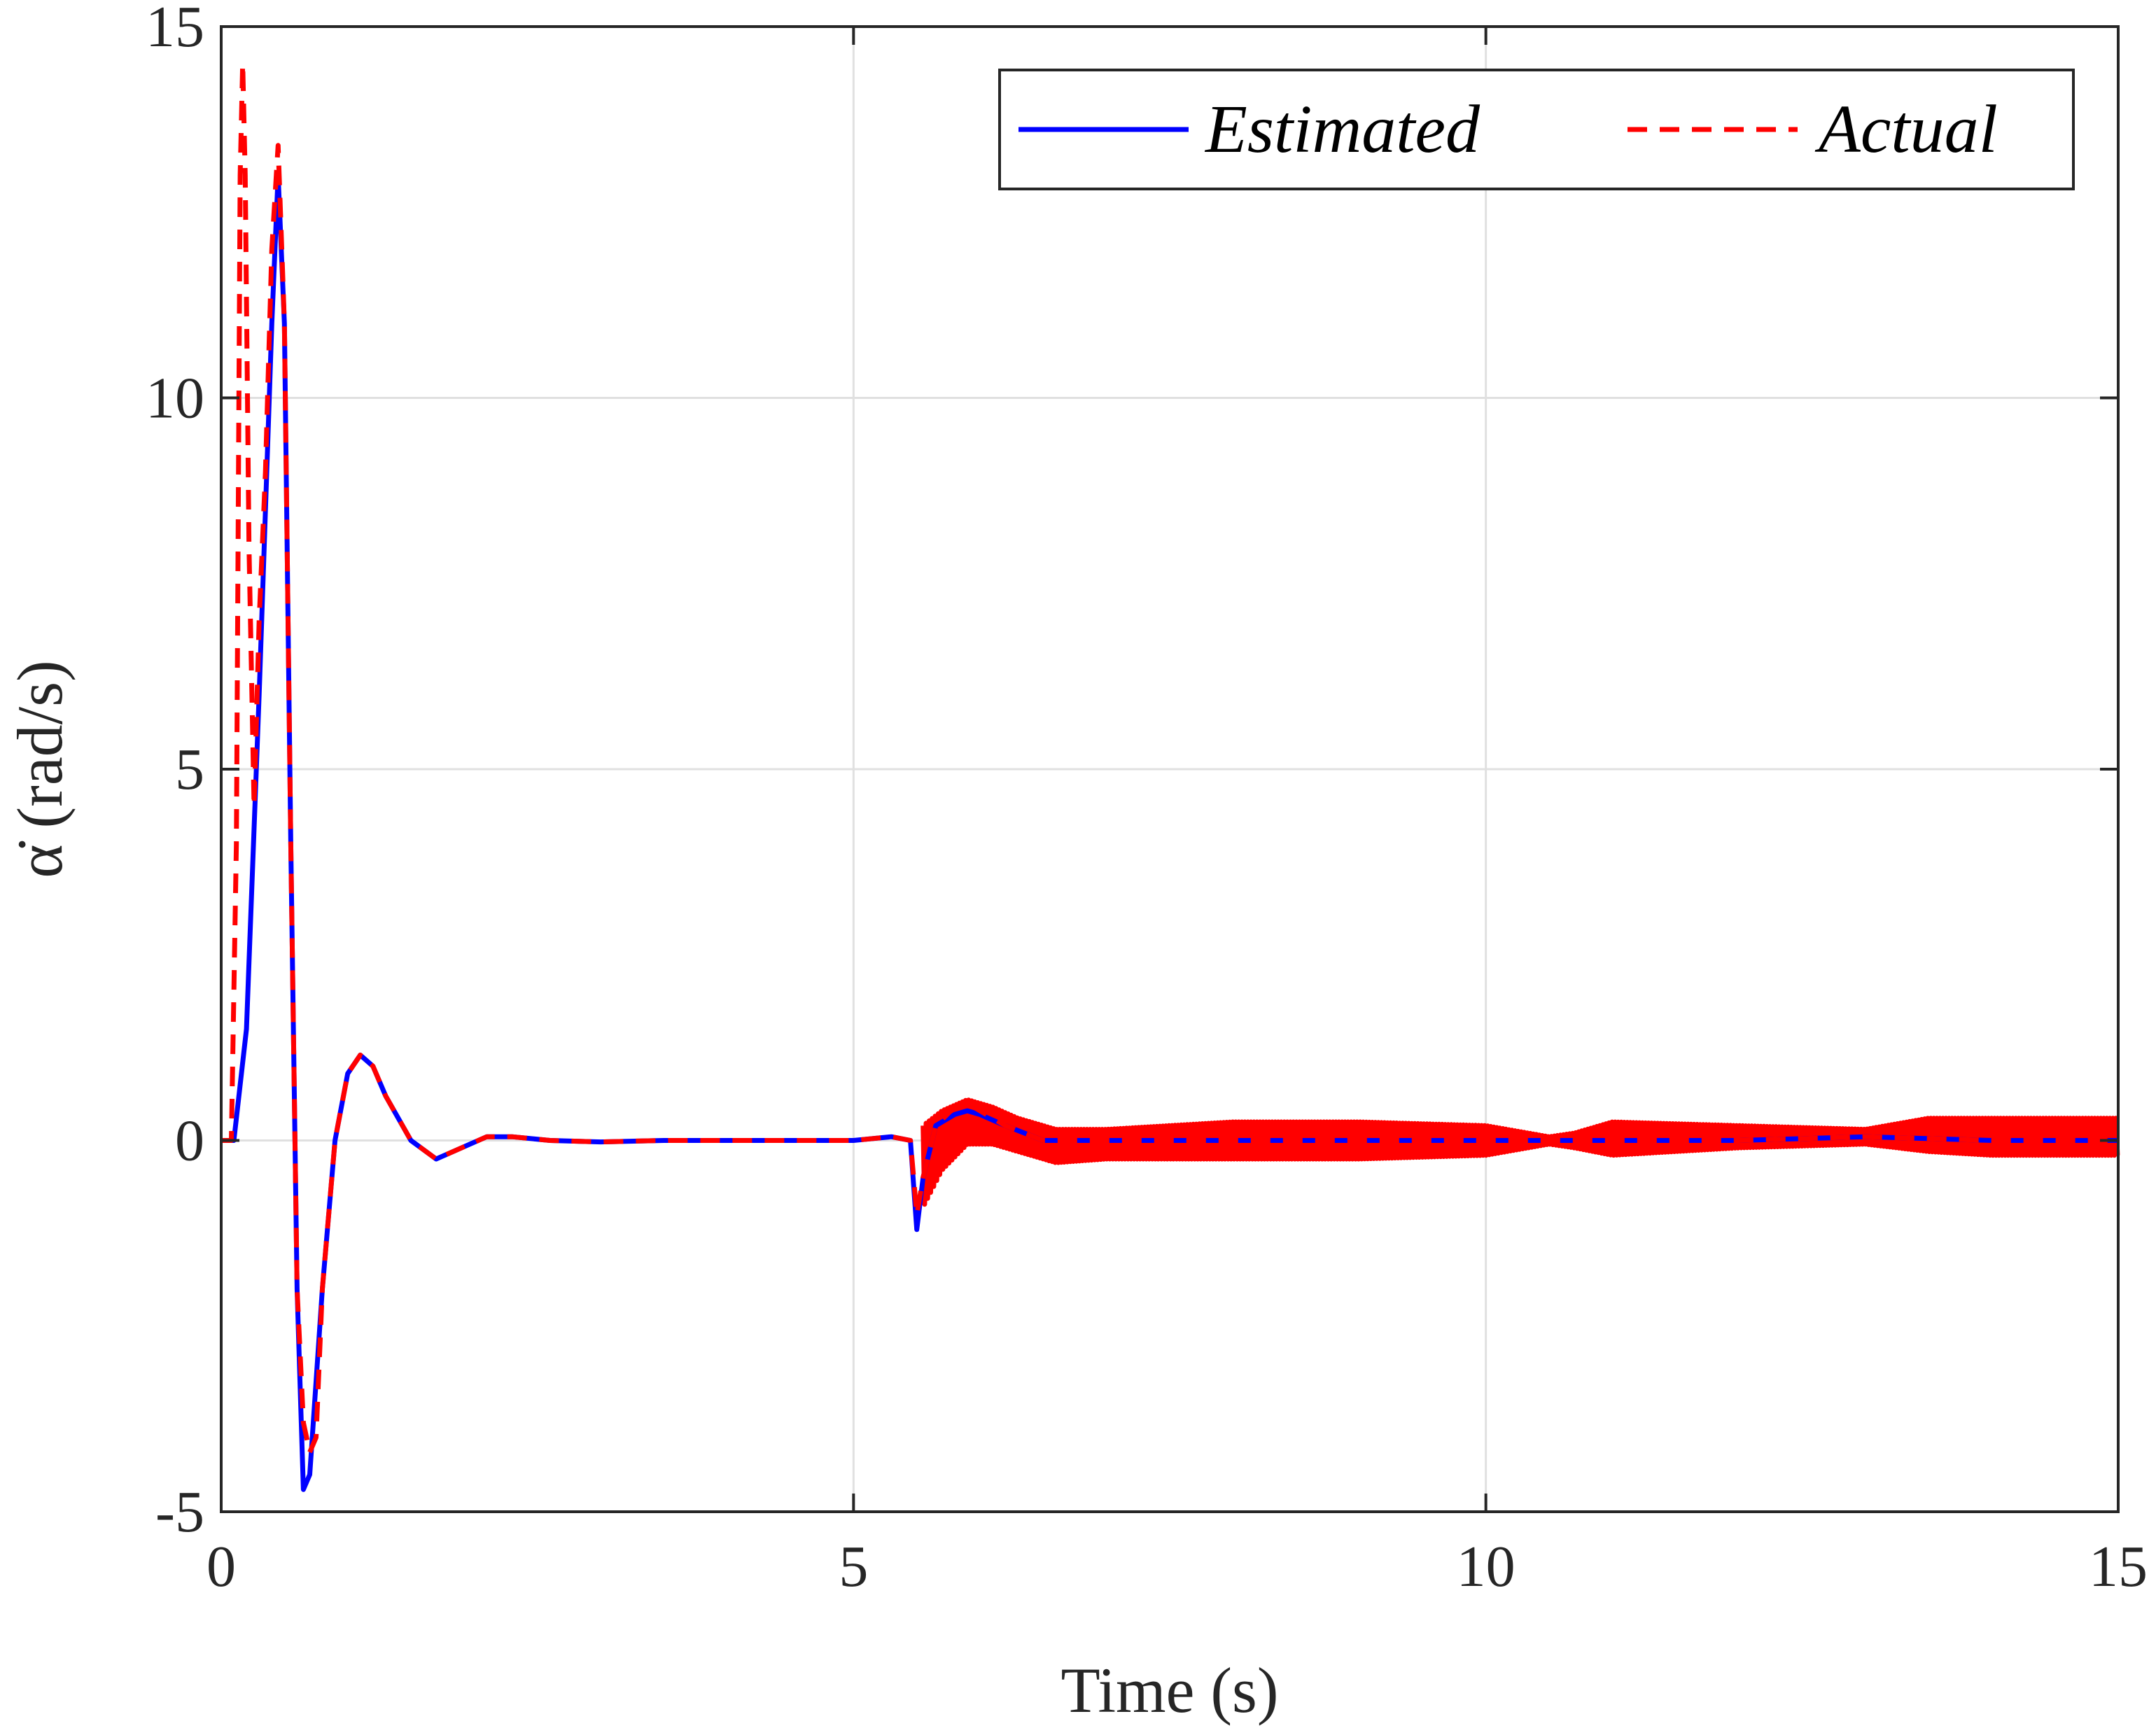 This screenshot has width=2156, height=1728. What do you see at coordinates (189, 1141) in the screenshot?
I see `y-tick-label: 0` at bounding box center [189, 1141].